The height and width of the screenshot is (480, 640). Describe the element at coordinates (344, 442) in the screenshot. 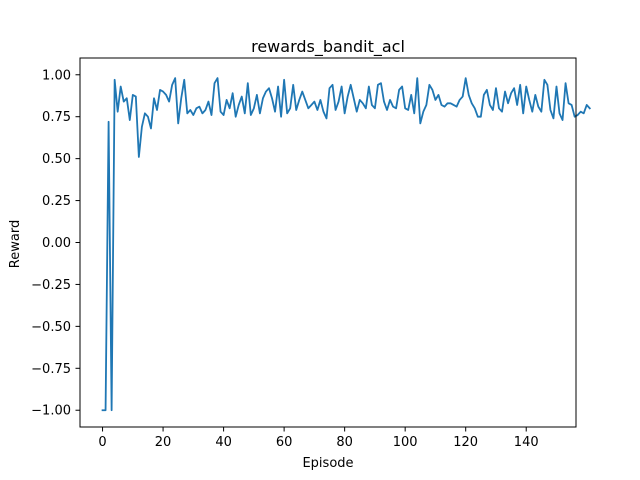

I see `x-tick-label: 80` at that location.